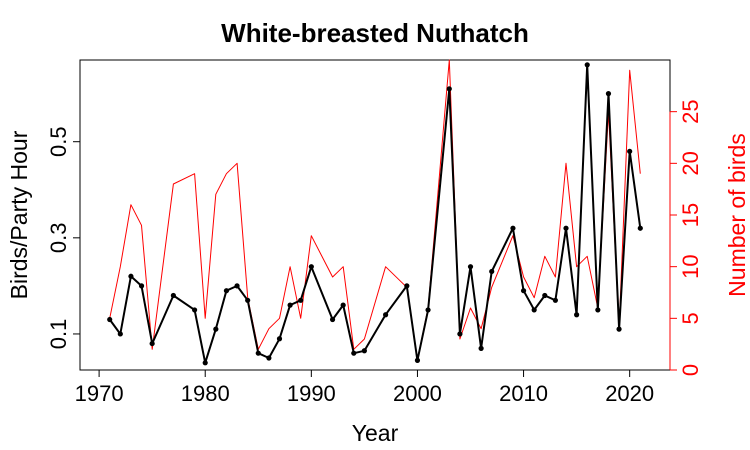 This screenshot has width=750, height=450. What do you see at coordinates (686, 237) in the screenshot?
I see `y-axis-right: 0 5 10 15 20 25` at bounding box center [686, 237].